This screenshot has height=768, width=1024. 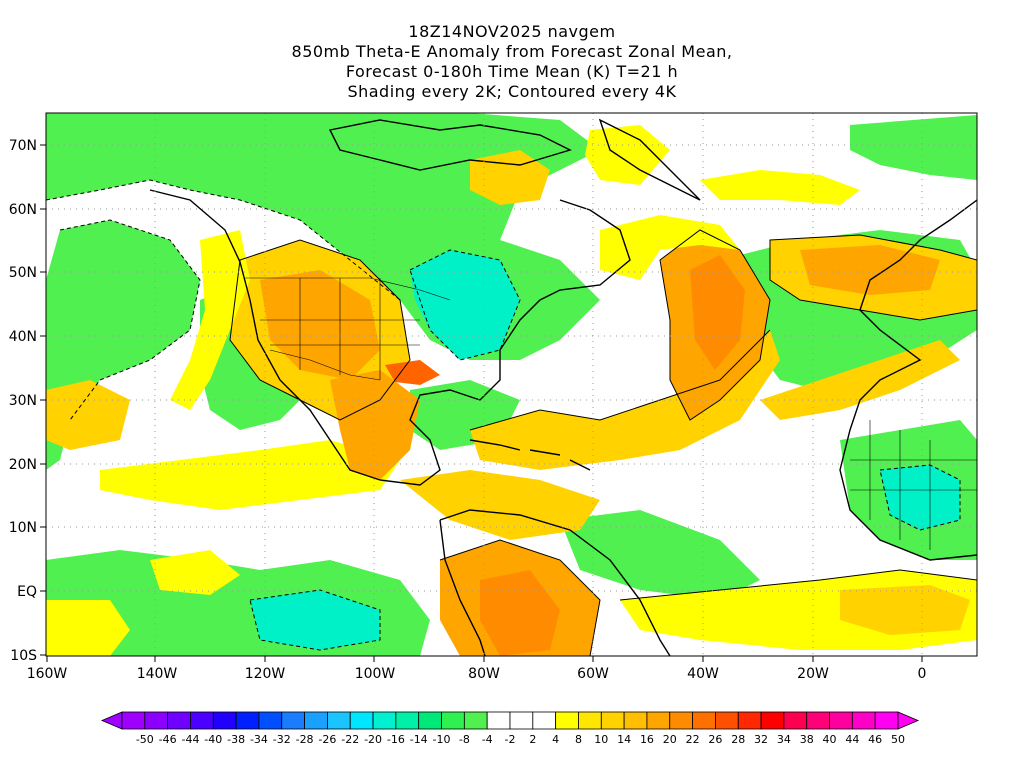 I want to click on title-line-3: Forecast 0-180h Time Mean (K) T=21 h, so click(x=512, y=71).